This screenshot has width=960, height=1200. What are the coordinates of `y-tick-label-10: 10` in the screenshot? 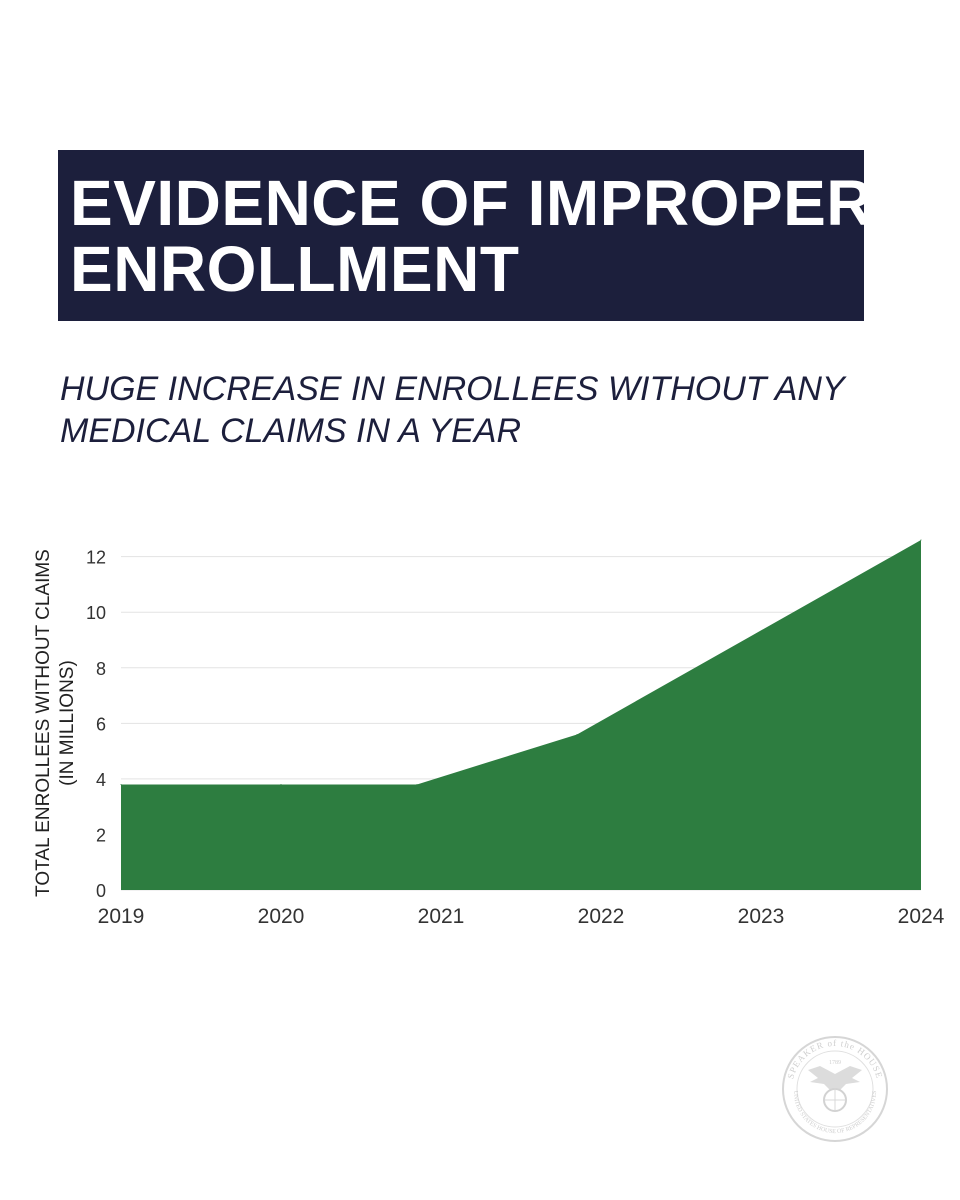 It's located at (96, 613).